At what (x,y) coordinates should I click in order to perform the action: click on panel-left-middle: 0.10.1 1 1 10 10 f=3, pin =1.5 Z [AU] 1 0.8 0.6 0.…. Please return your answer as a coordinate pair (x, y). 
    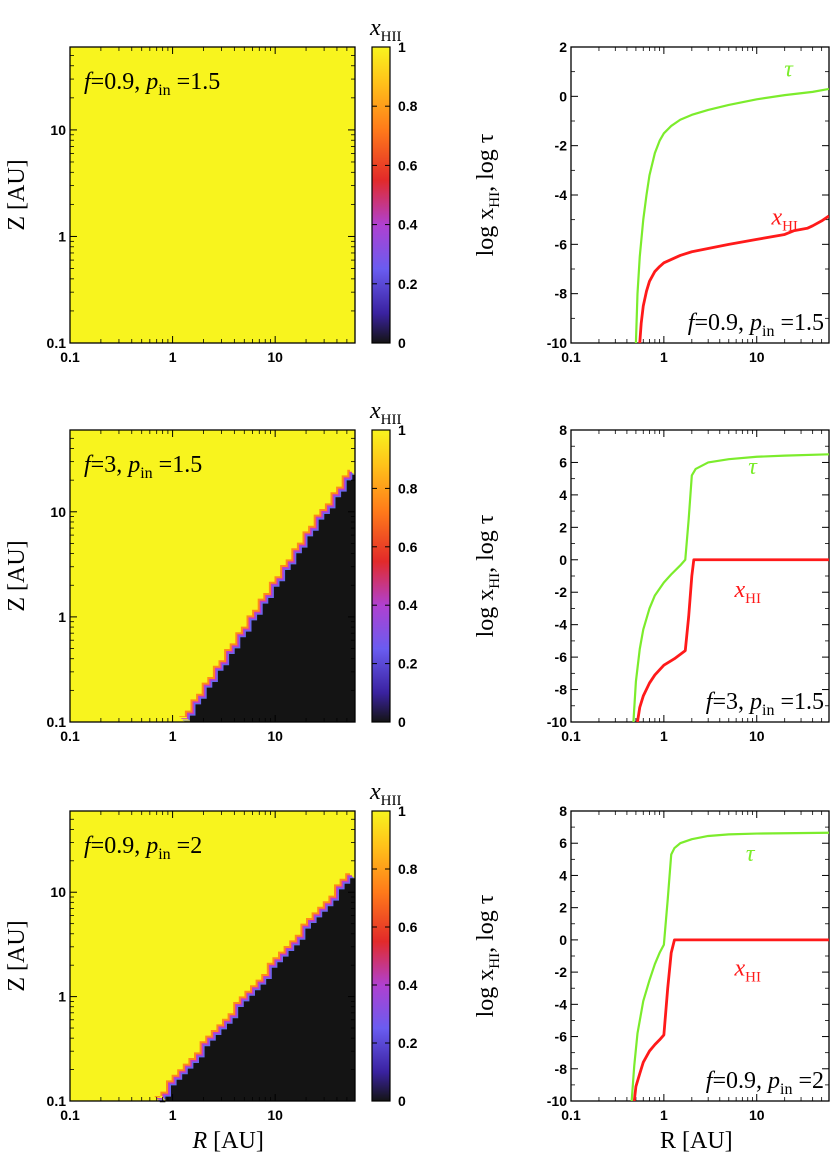
    Looking at the image, I should click on (211, 571).